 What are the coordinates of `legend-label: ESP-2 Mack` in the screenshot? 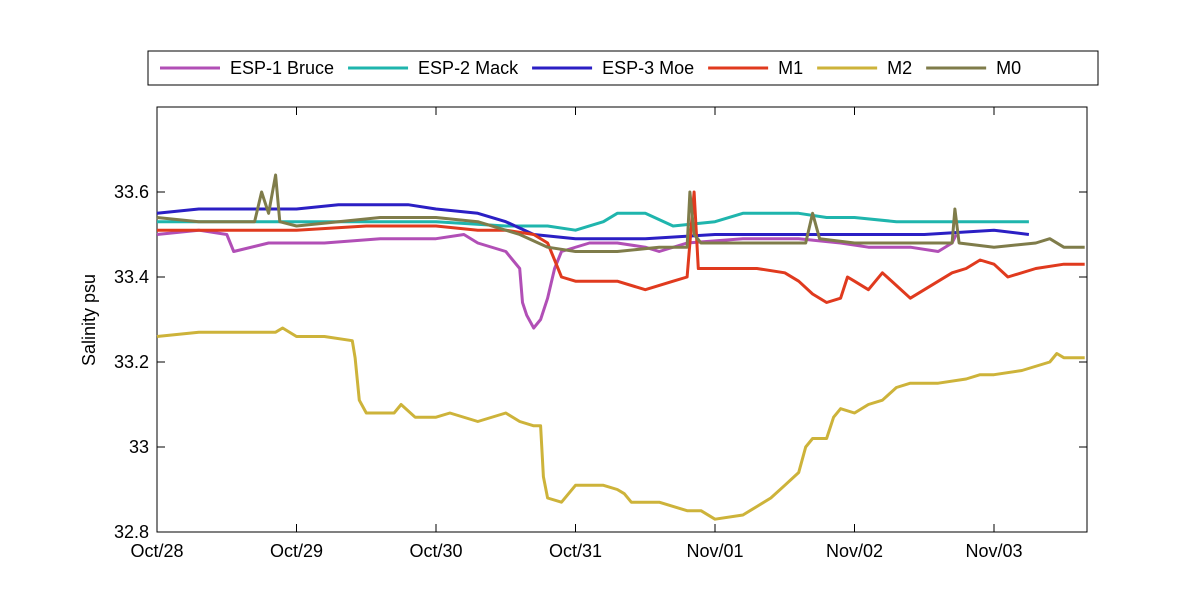 It's located at (468, 68).